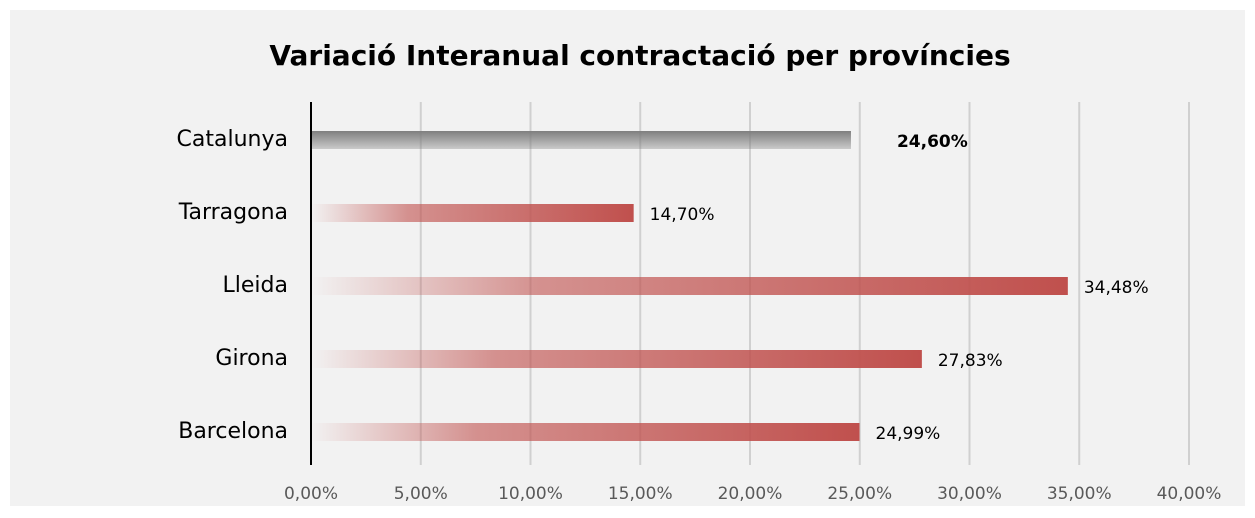 The height and width of the screenshot is (518, 1255). What do you see at coordinates (750, 494) in the screenshot?
I see `x-tick-label: 20,00%` at bounding box center [750, 494].